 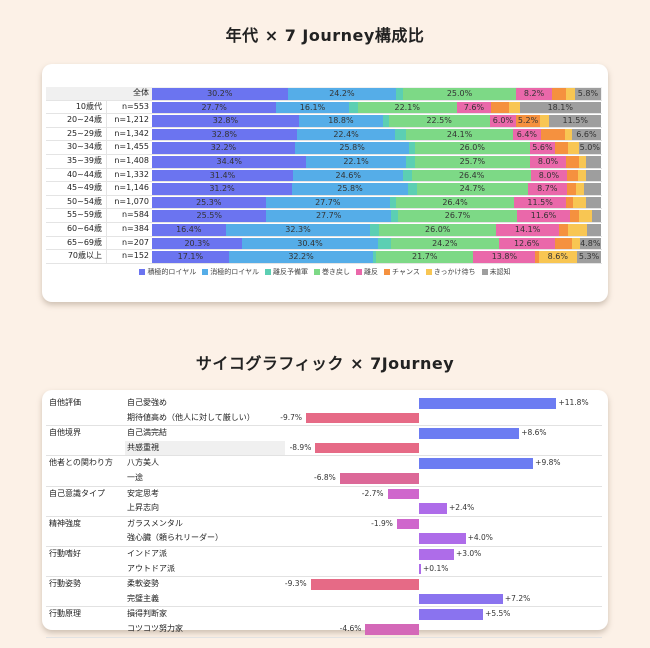 I want to click on table-row: 35~39歳 n=1,408 34.4% 22.1% 25.7% 8.0%, so click(x=324, y=161).